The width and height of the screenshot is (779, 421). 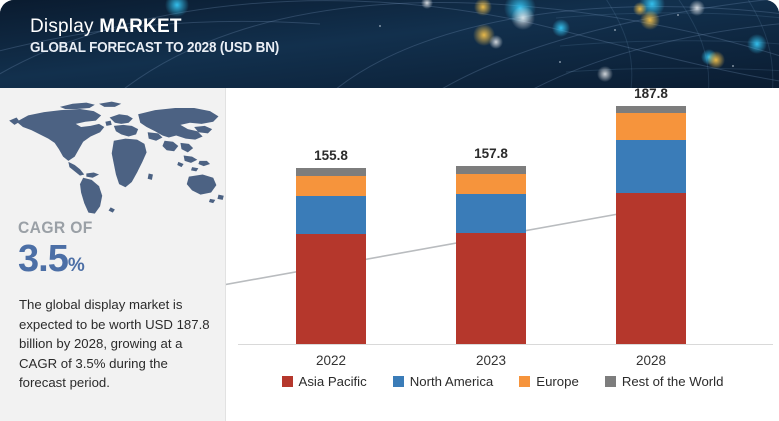 What do you see at coordinates (332, 381) in the screenshot?
I see `legend-label: Asia Pacific` at bounding box center [332, 381].